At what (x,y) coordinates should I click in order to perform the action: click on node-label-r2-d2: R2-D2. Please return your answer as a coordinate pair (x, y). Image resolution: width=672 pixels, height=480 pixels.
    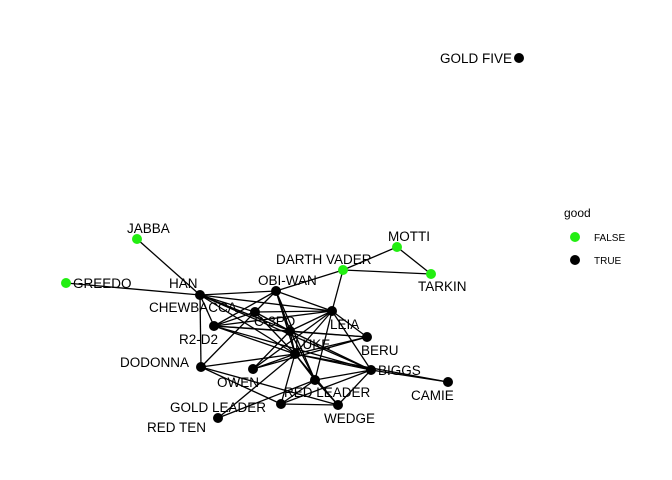
    Looking at the image, I should click on (198, 339).